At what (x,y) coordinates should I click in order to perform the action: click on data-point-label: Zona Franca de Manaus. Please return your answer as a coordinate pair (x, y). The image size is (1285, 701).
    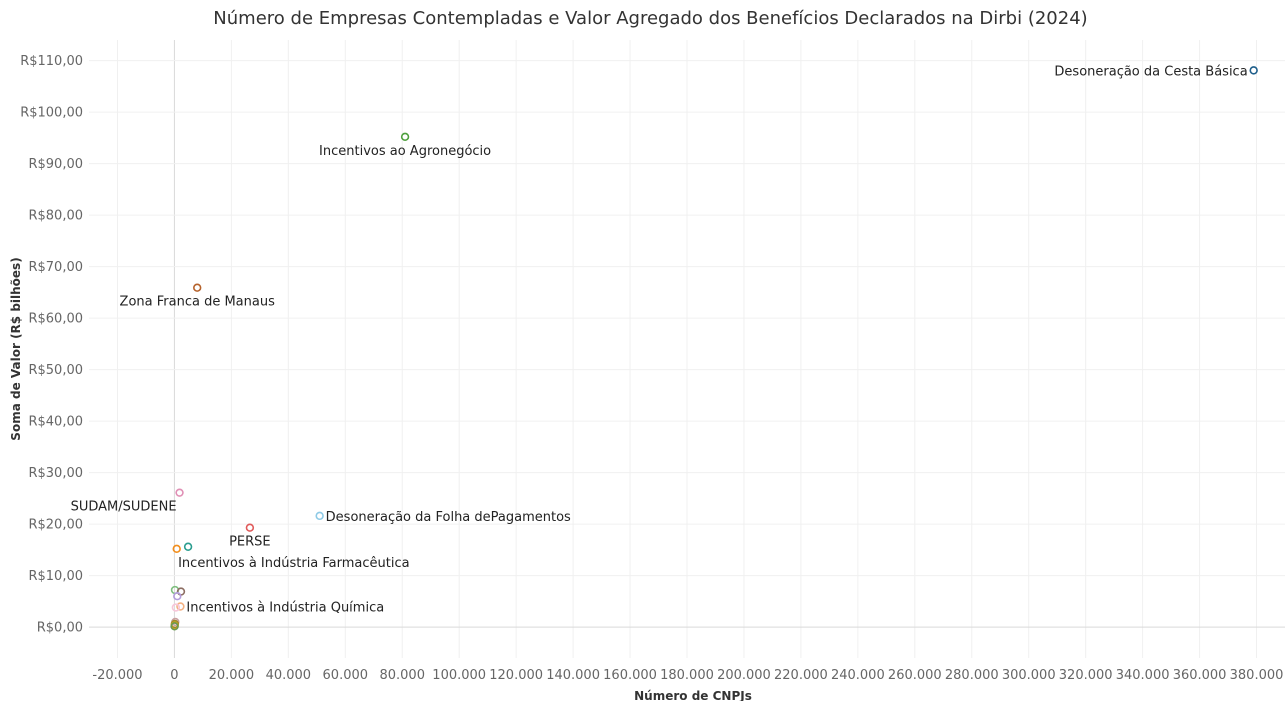
    Looking at the image, I should click on (198, 302).